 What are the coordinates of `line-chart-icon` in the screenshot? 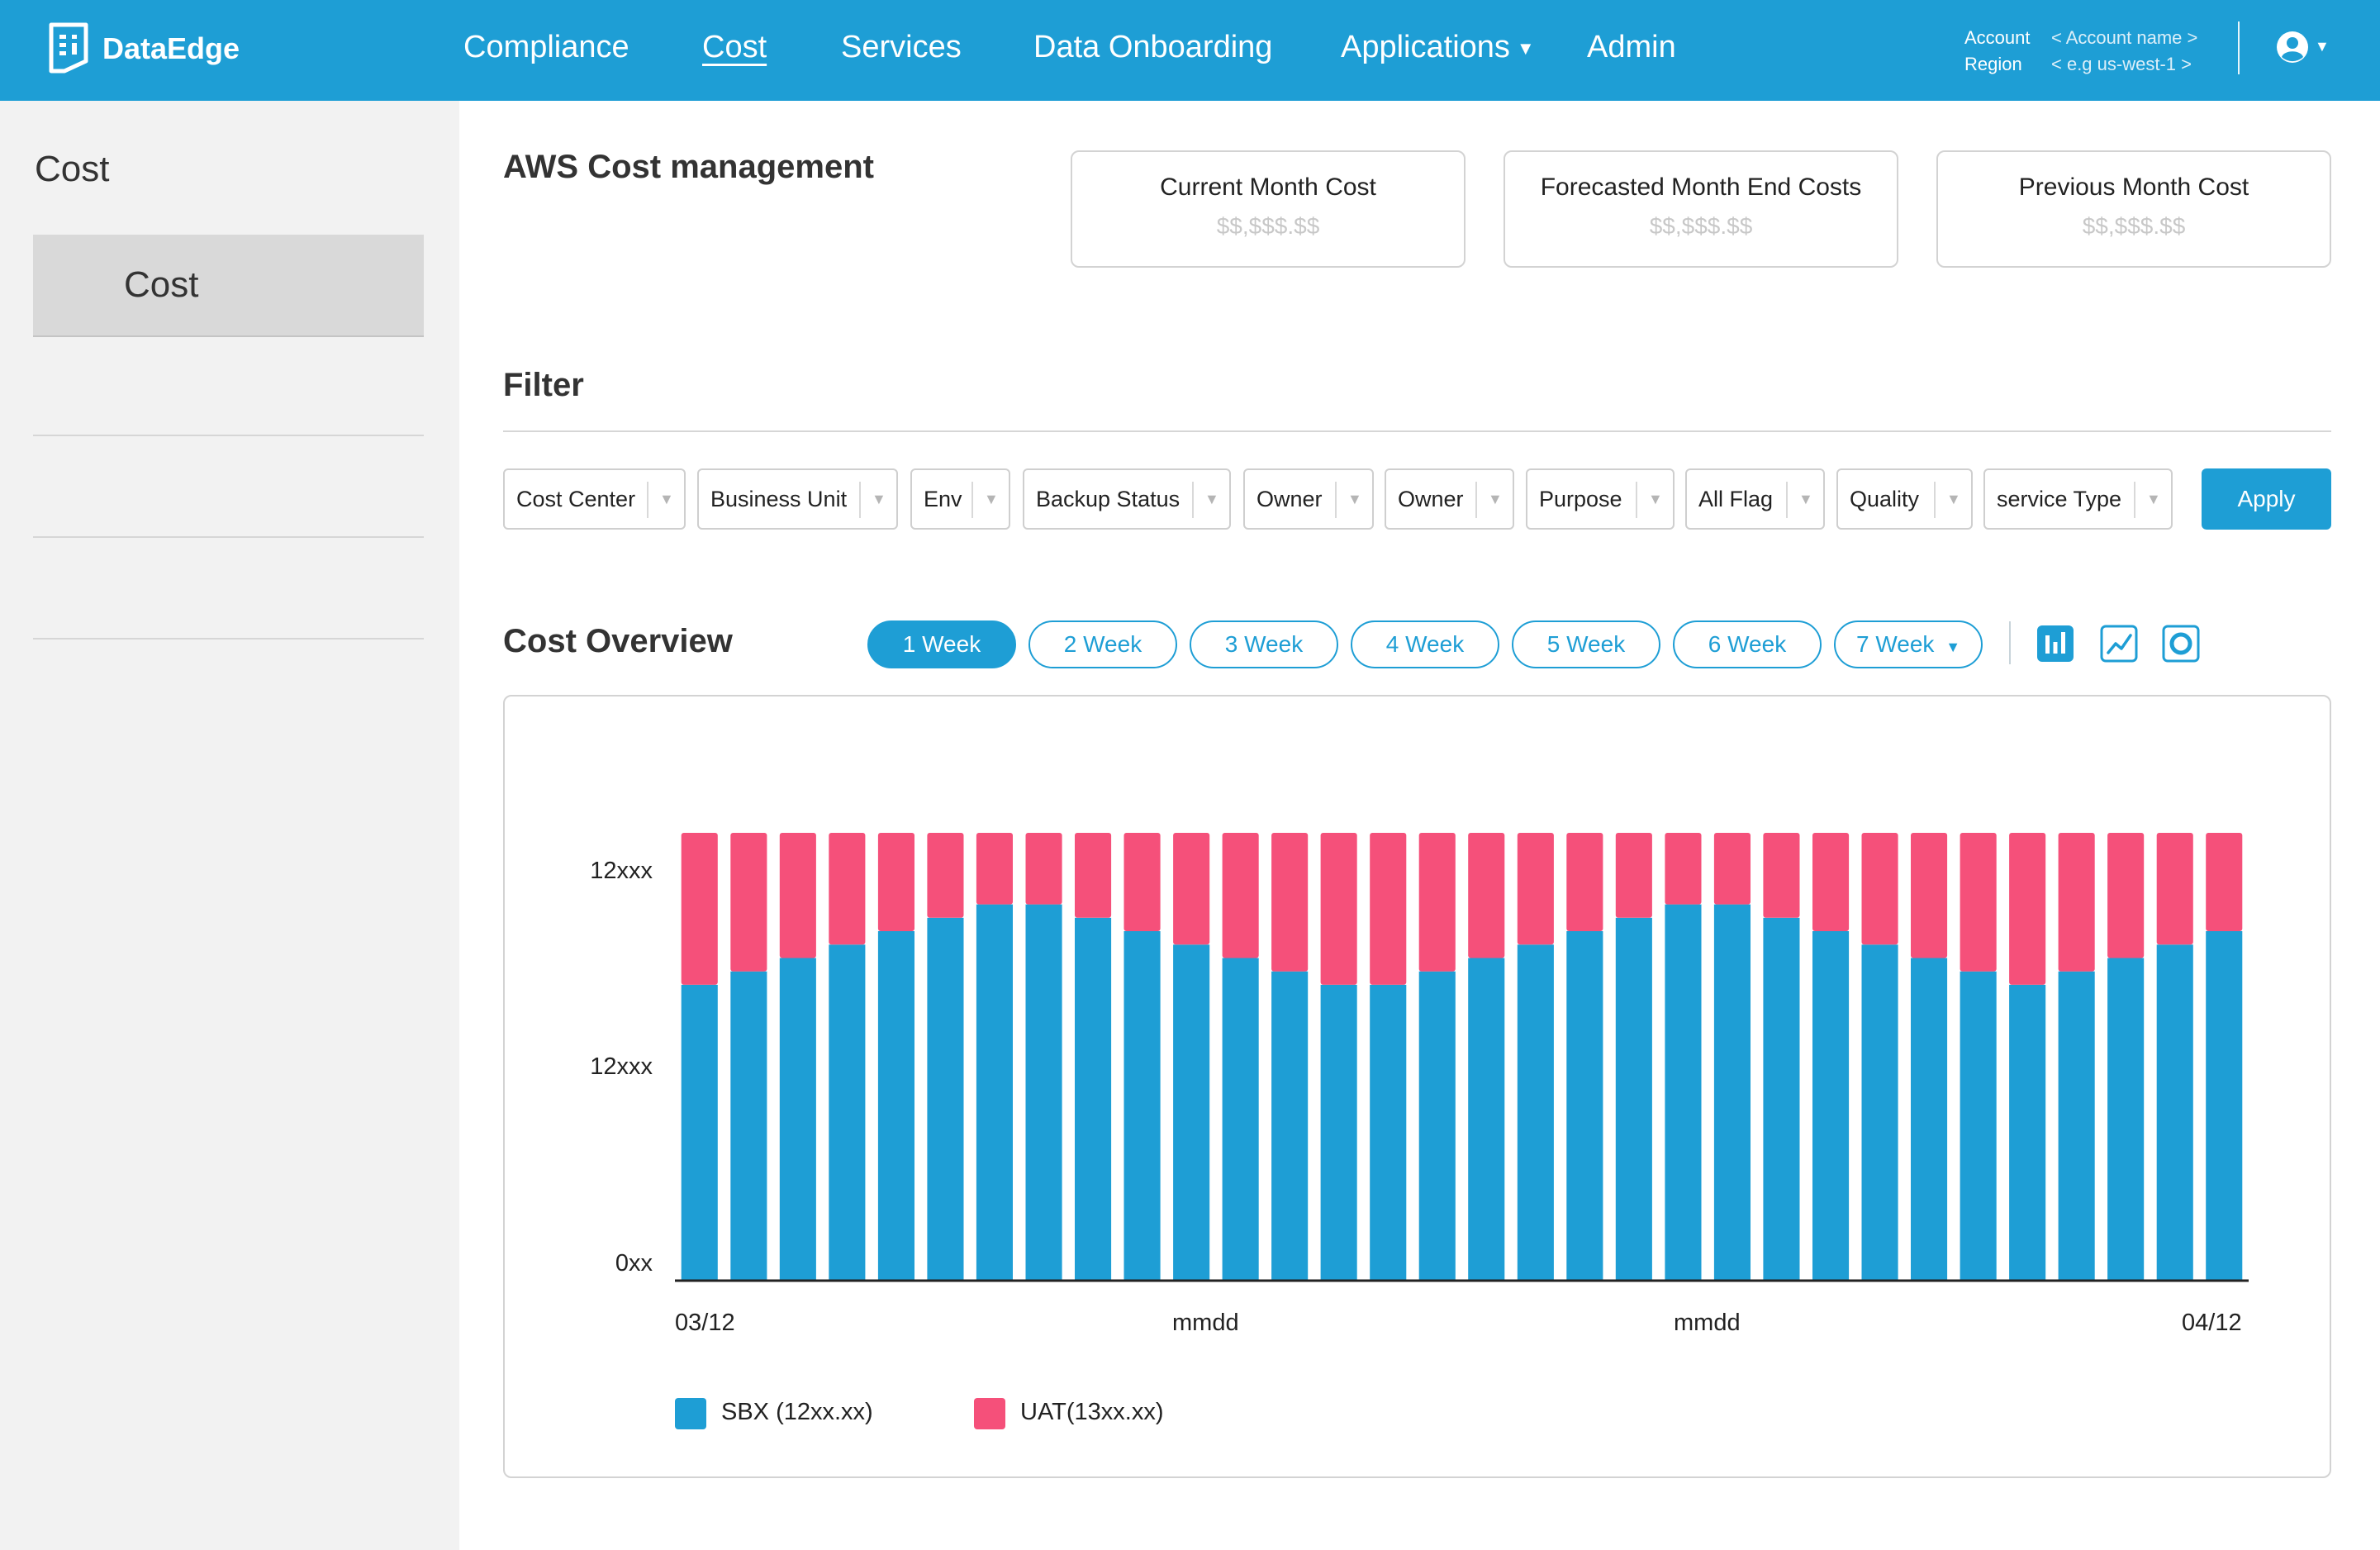 It's located at (2119, 643).